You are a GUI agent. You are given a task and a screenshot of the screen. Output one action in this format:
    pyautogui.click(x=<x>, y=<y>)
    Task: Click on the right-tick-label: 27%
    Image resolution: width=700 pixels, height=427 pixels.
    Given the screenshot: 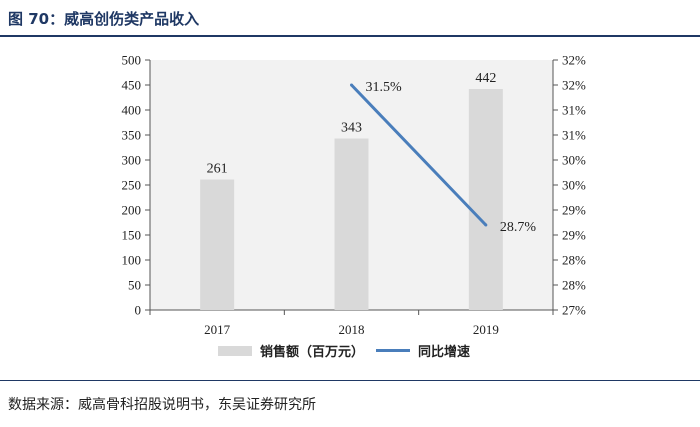 What is the action you would take?
    pyautogui.click(x=574, y=310)
    